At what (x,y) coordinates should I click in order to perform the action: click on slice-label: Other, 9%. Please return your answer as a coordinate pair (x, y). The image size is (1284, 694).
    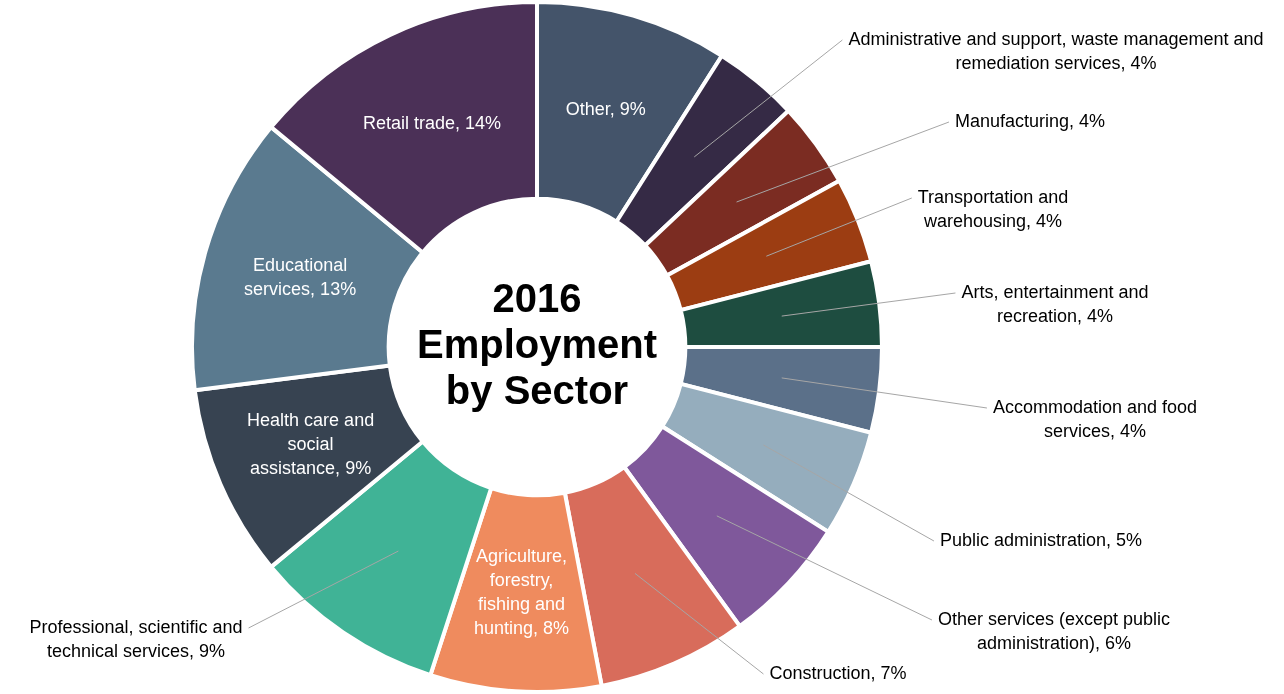
    Looking at the image, I should click on (605, 109).